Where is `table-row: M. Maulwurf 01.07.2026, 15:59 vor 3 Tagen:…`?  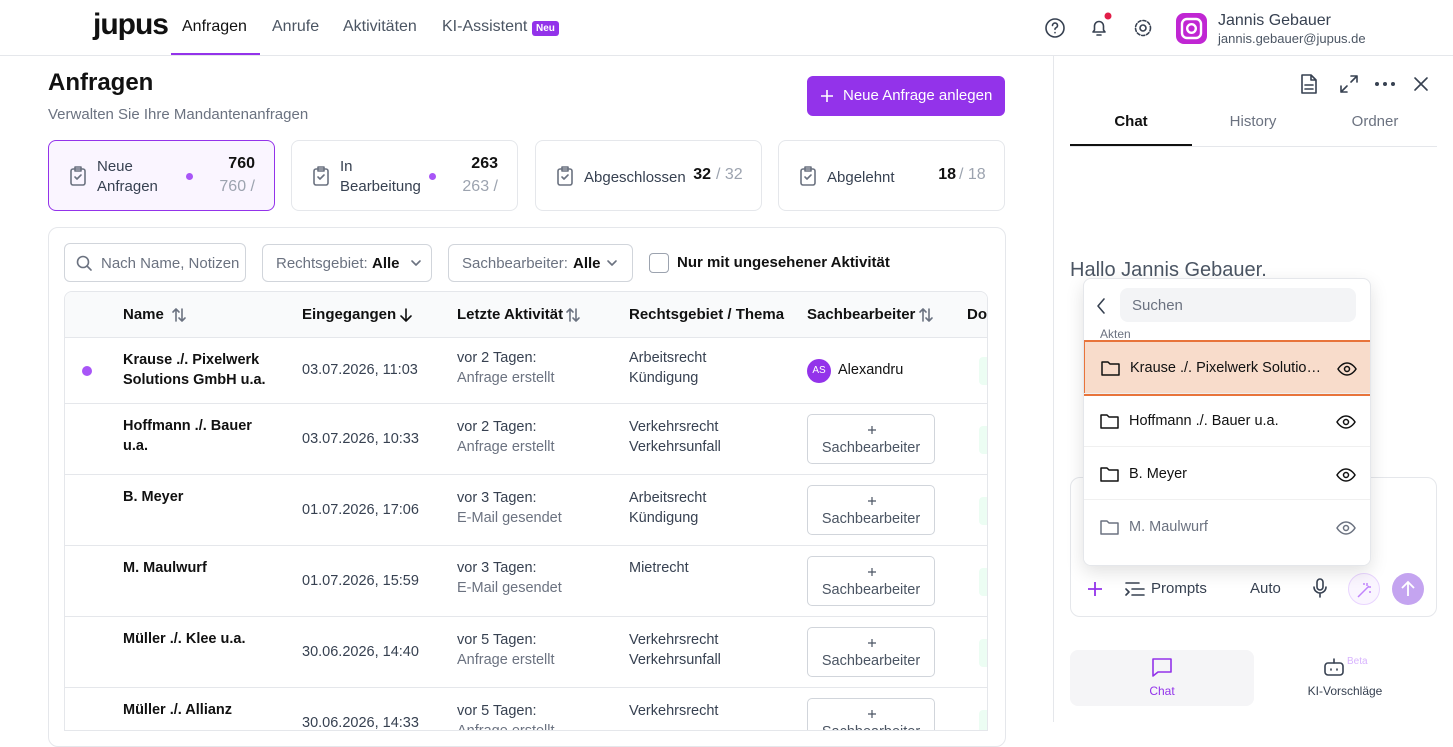 table-row: M. Maulwurf 01.07.2026, 15:59 vor 3 Tagen:… is located at coordinates (526, 581).